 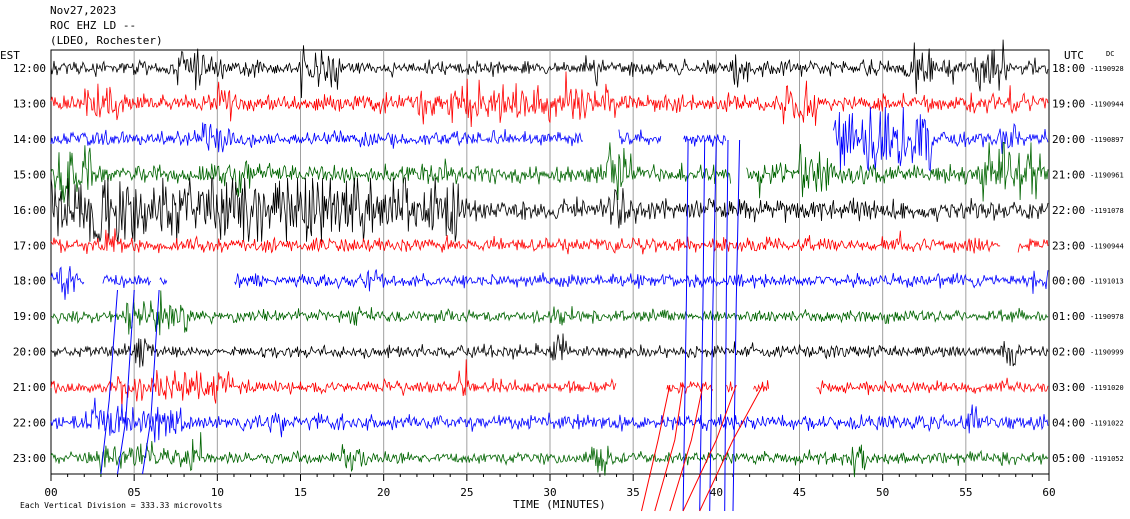 I want to click on trace-label-right: 20:00, so click(x=1068, y=139).